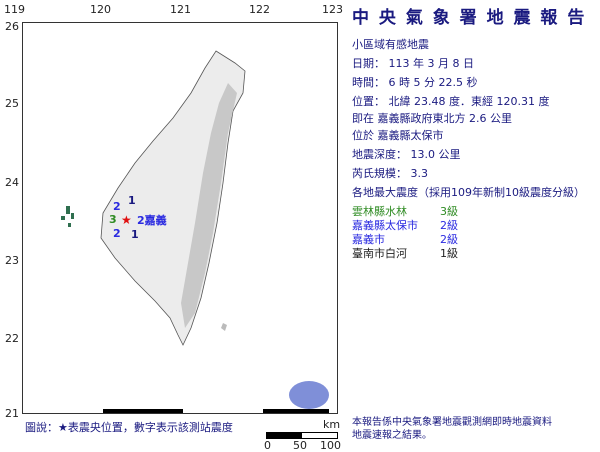  I want to click on report-title: 中 央 氣 象 署 地 震 報 告, so click(469, 18).